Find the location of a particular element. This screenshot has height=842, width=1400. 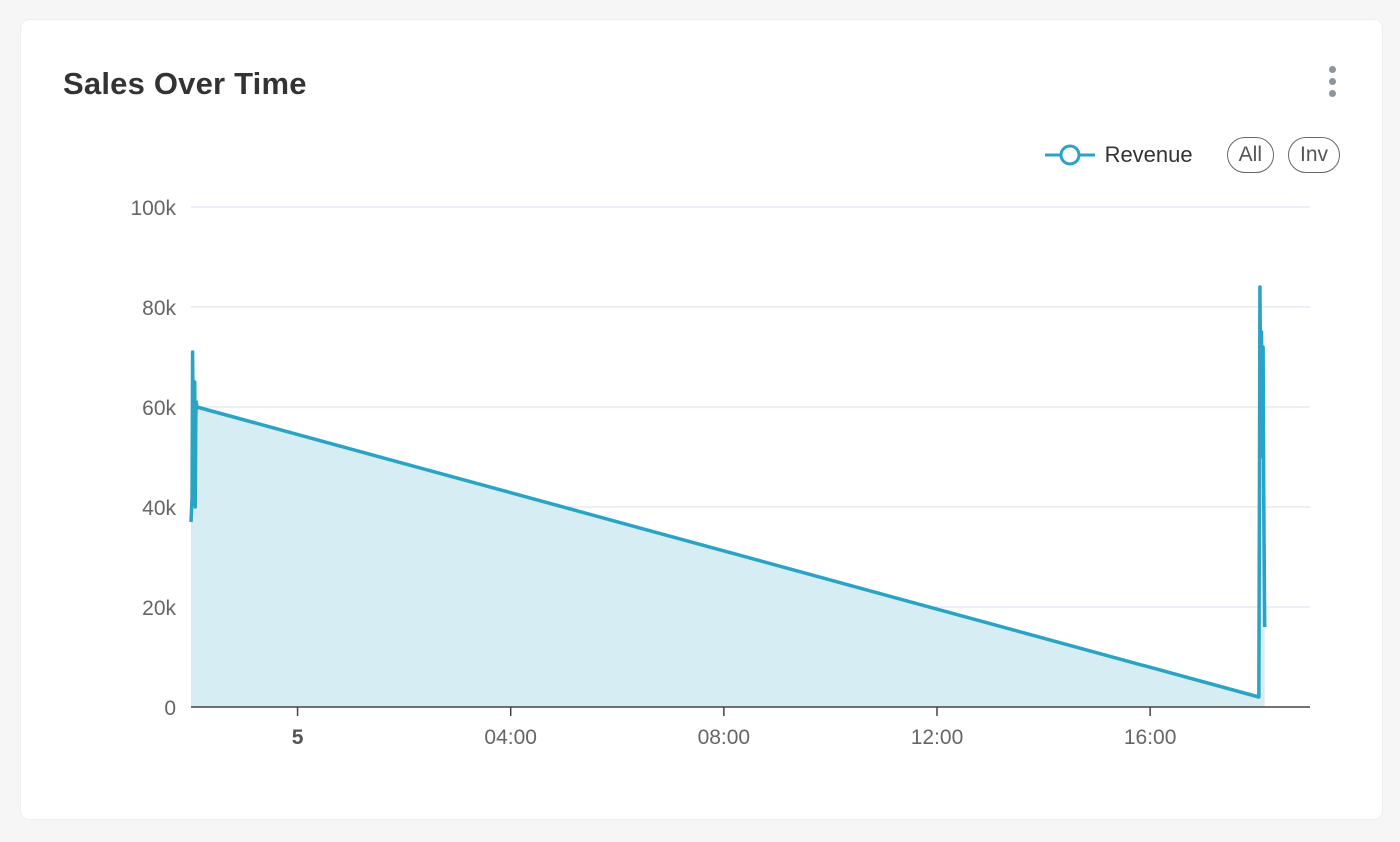

x-tick-label: 04:00 is located at coordinates (510, 737).